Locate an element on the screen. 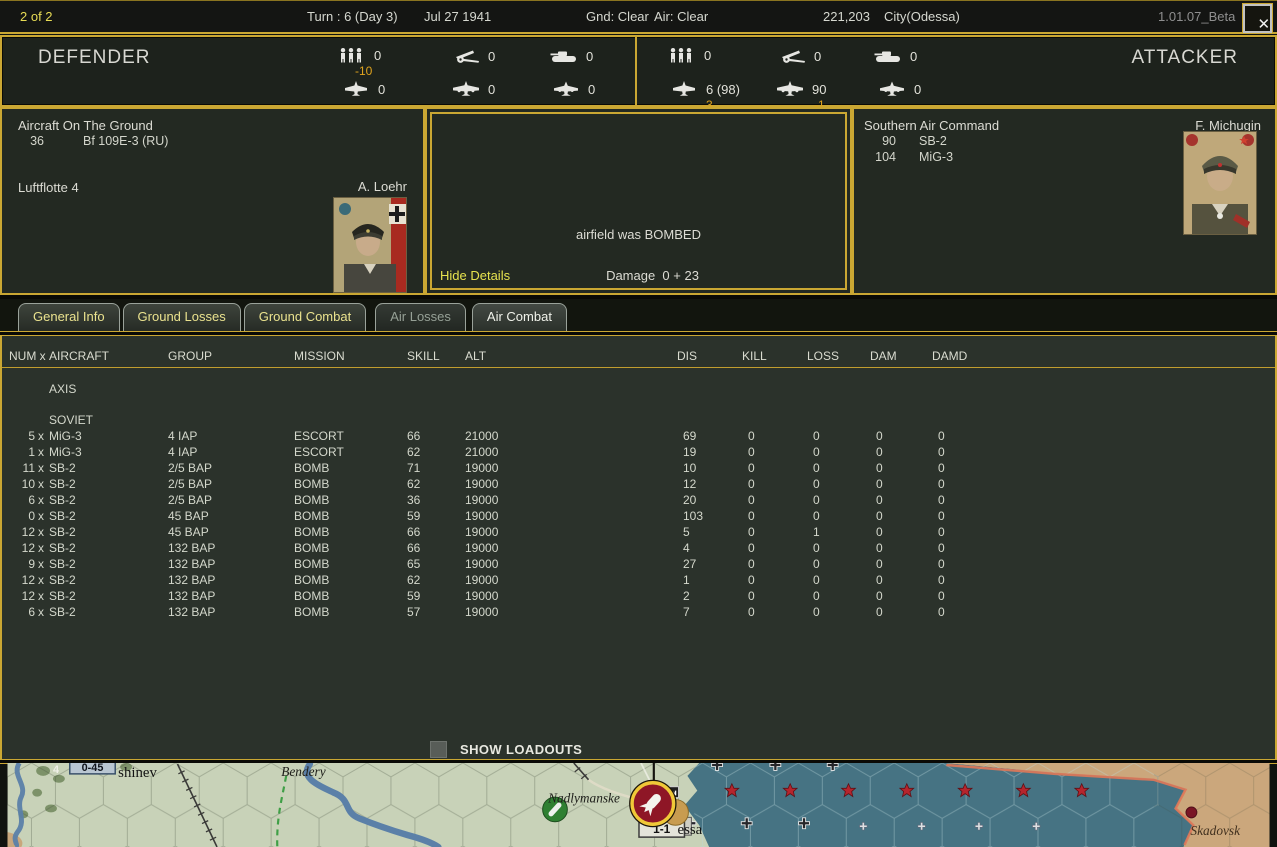  column-header-dam: DAM is located at coordinates (883, 356).